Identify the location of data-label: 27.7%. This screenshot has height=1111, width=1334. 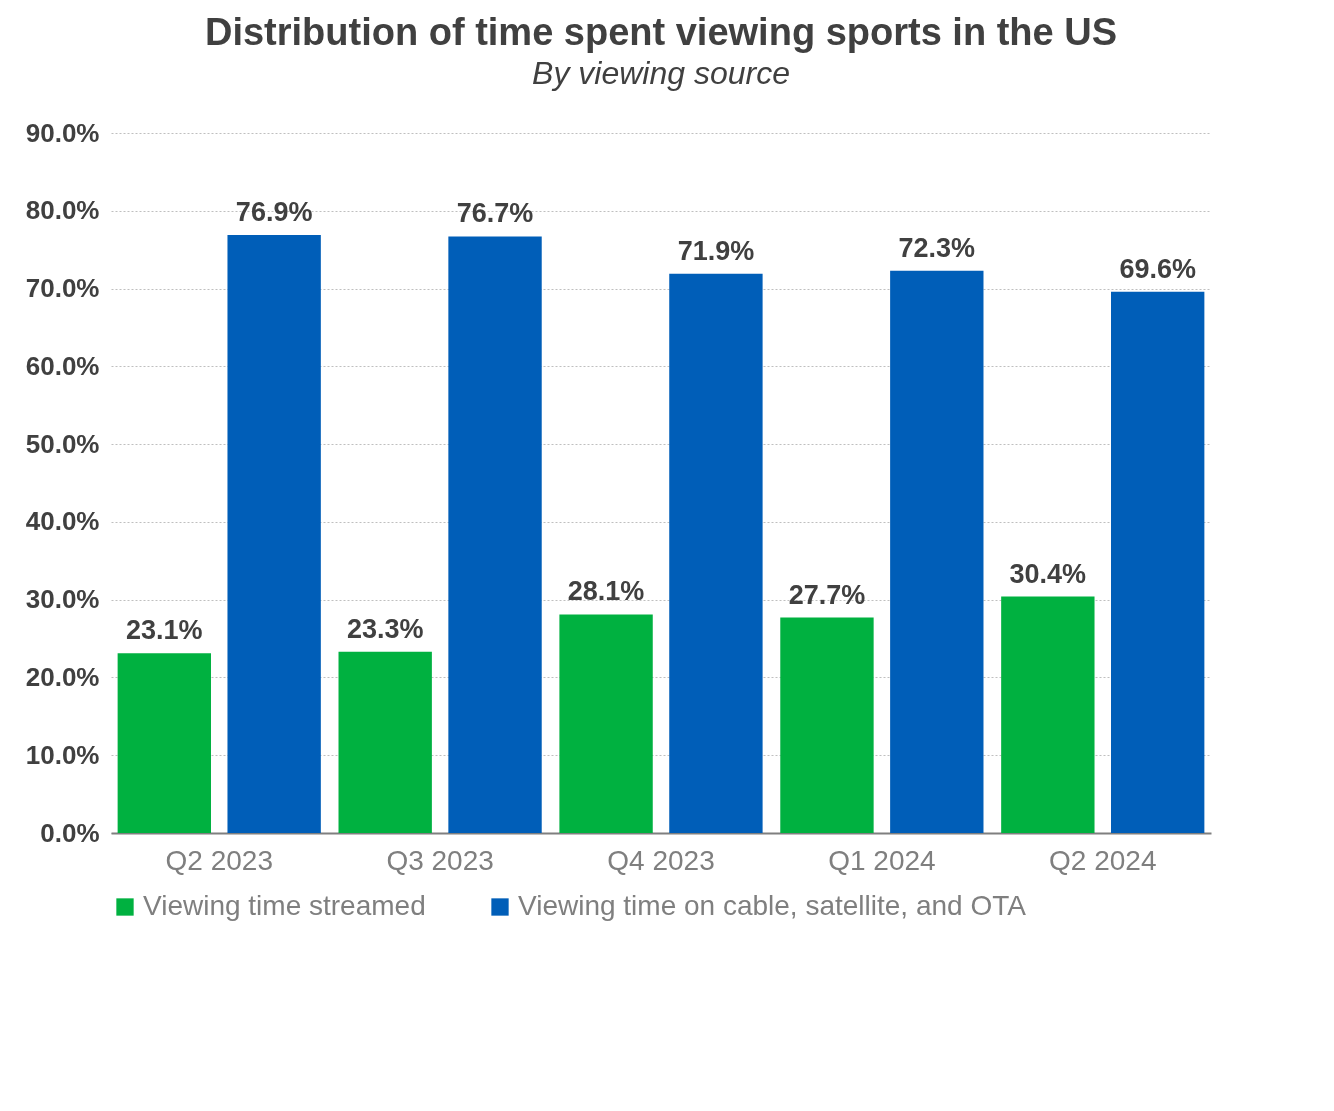
(827, 594).